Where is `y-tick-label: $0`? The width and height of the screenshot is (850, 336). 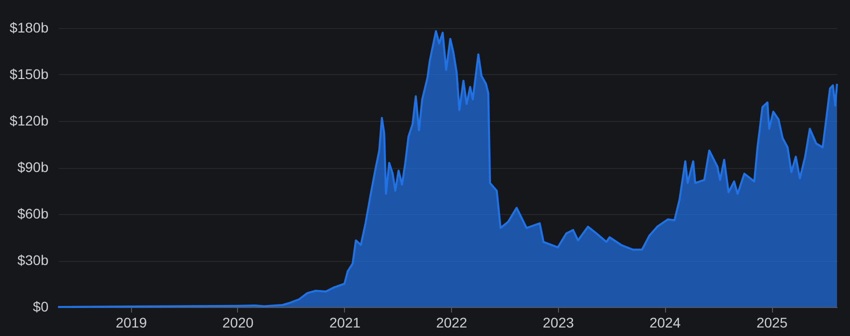
y-tick-label: $0 is located at coordinates (40, 306).